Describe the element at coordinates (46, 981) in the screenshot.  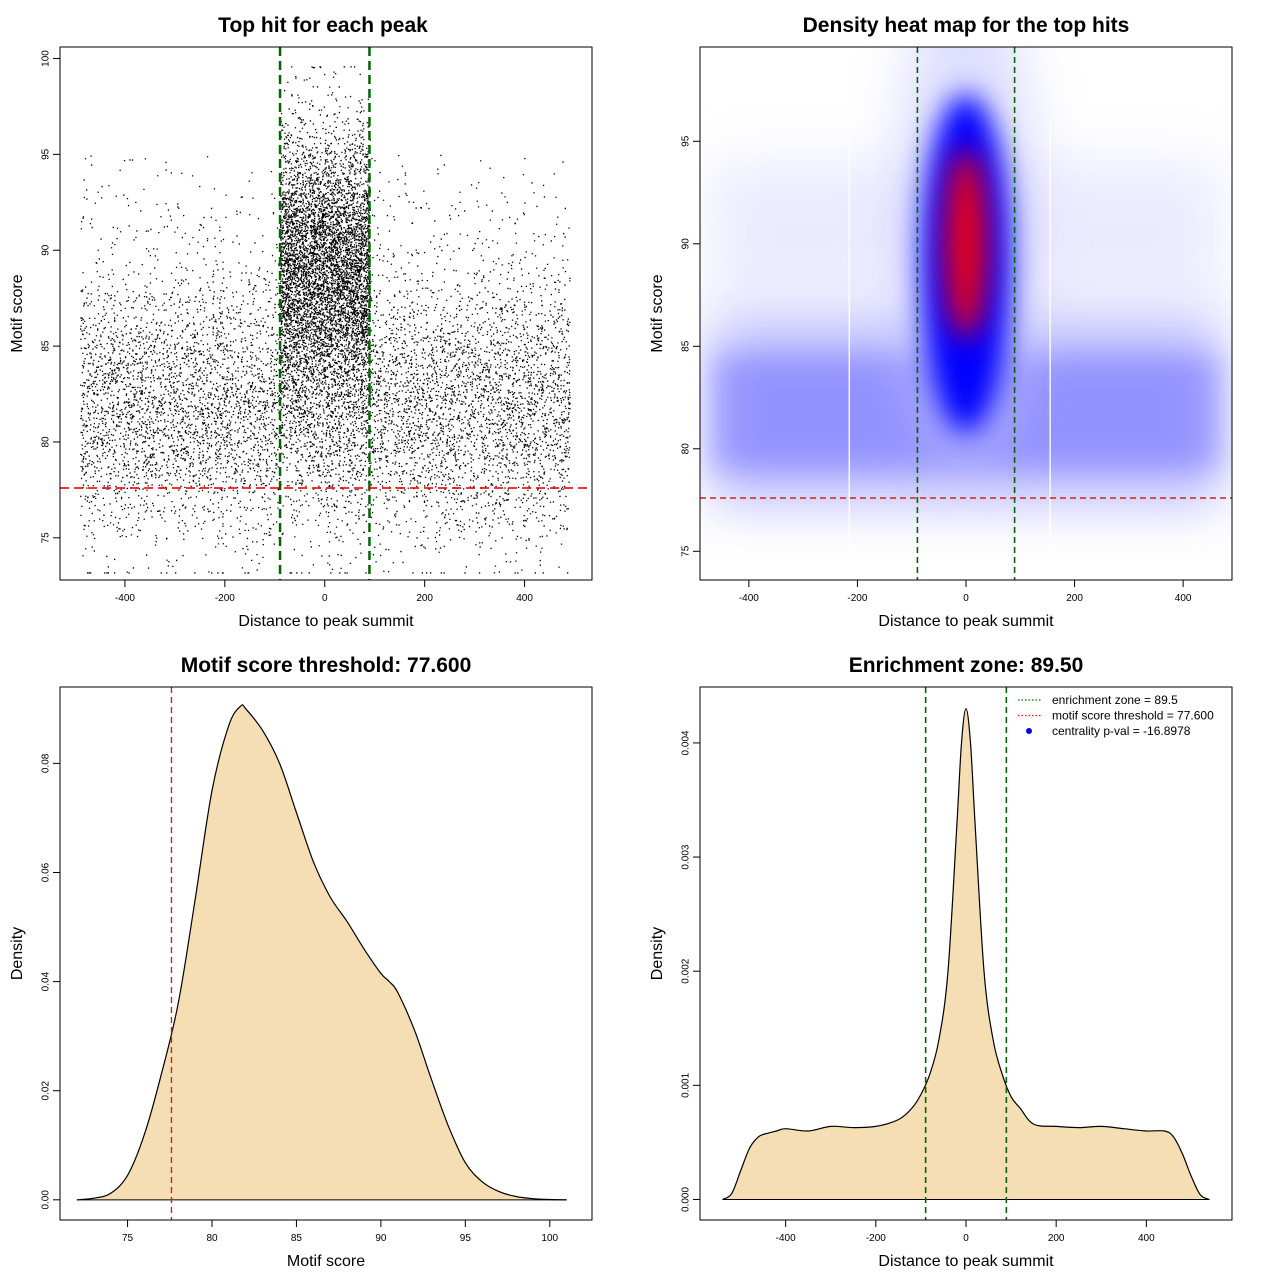
I see `y-tick-label: 0.04` at that location.